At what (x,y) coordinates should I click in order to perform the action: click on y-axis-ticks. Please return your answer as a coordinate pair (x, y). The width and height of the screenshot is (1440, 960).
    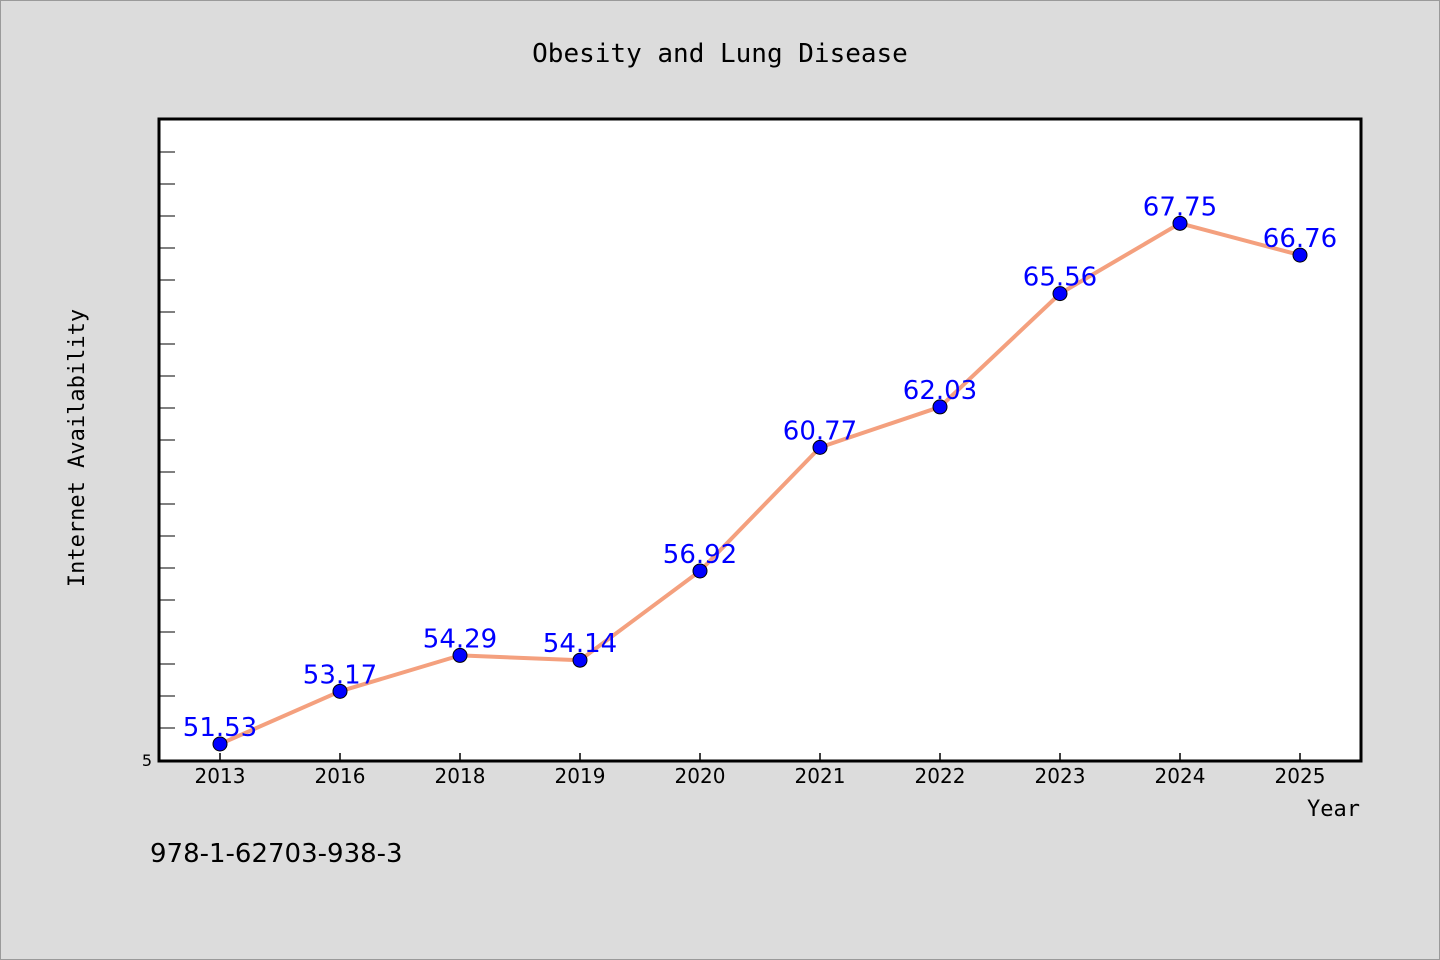
    Looking at the image, I should click on (167, 440).